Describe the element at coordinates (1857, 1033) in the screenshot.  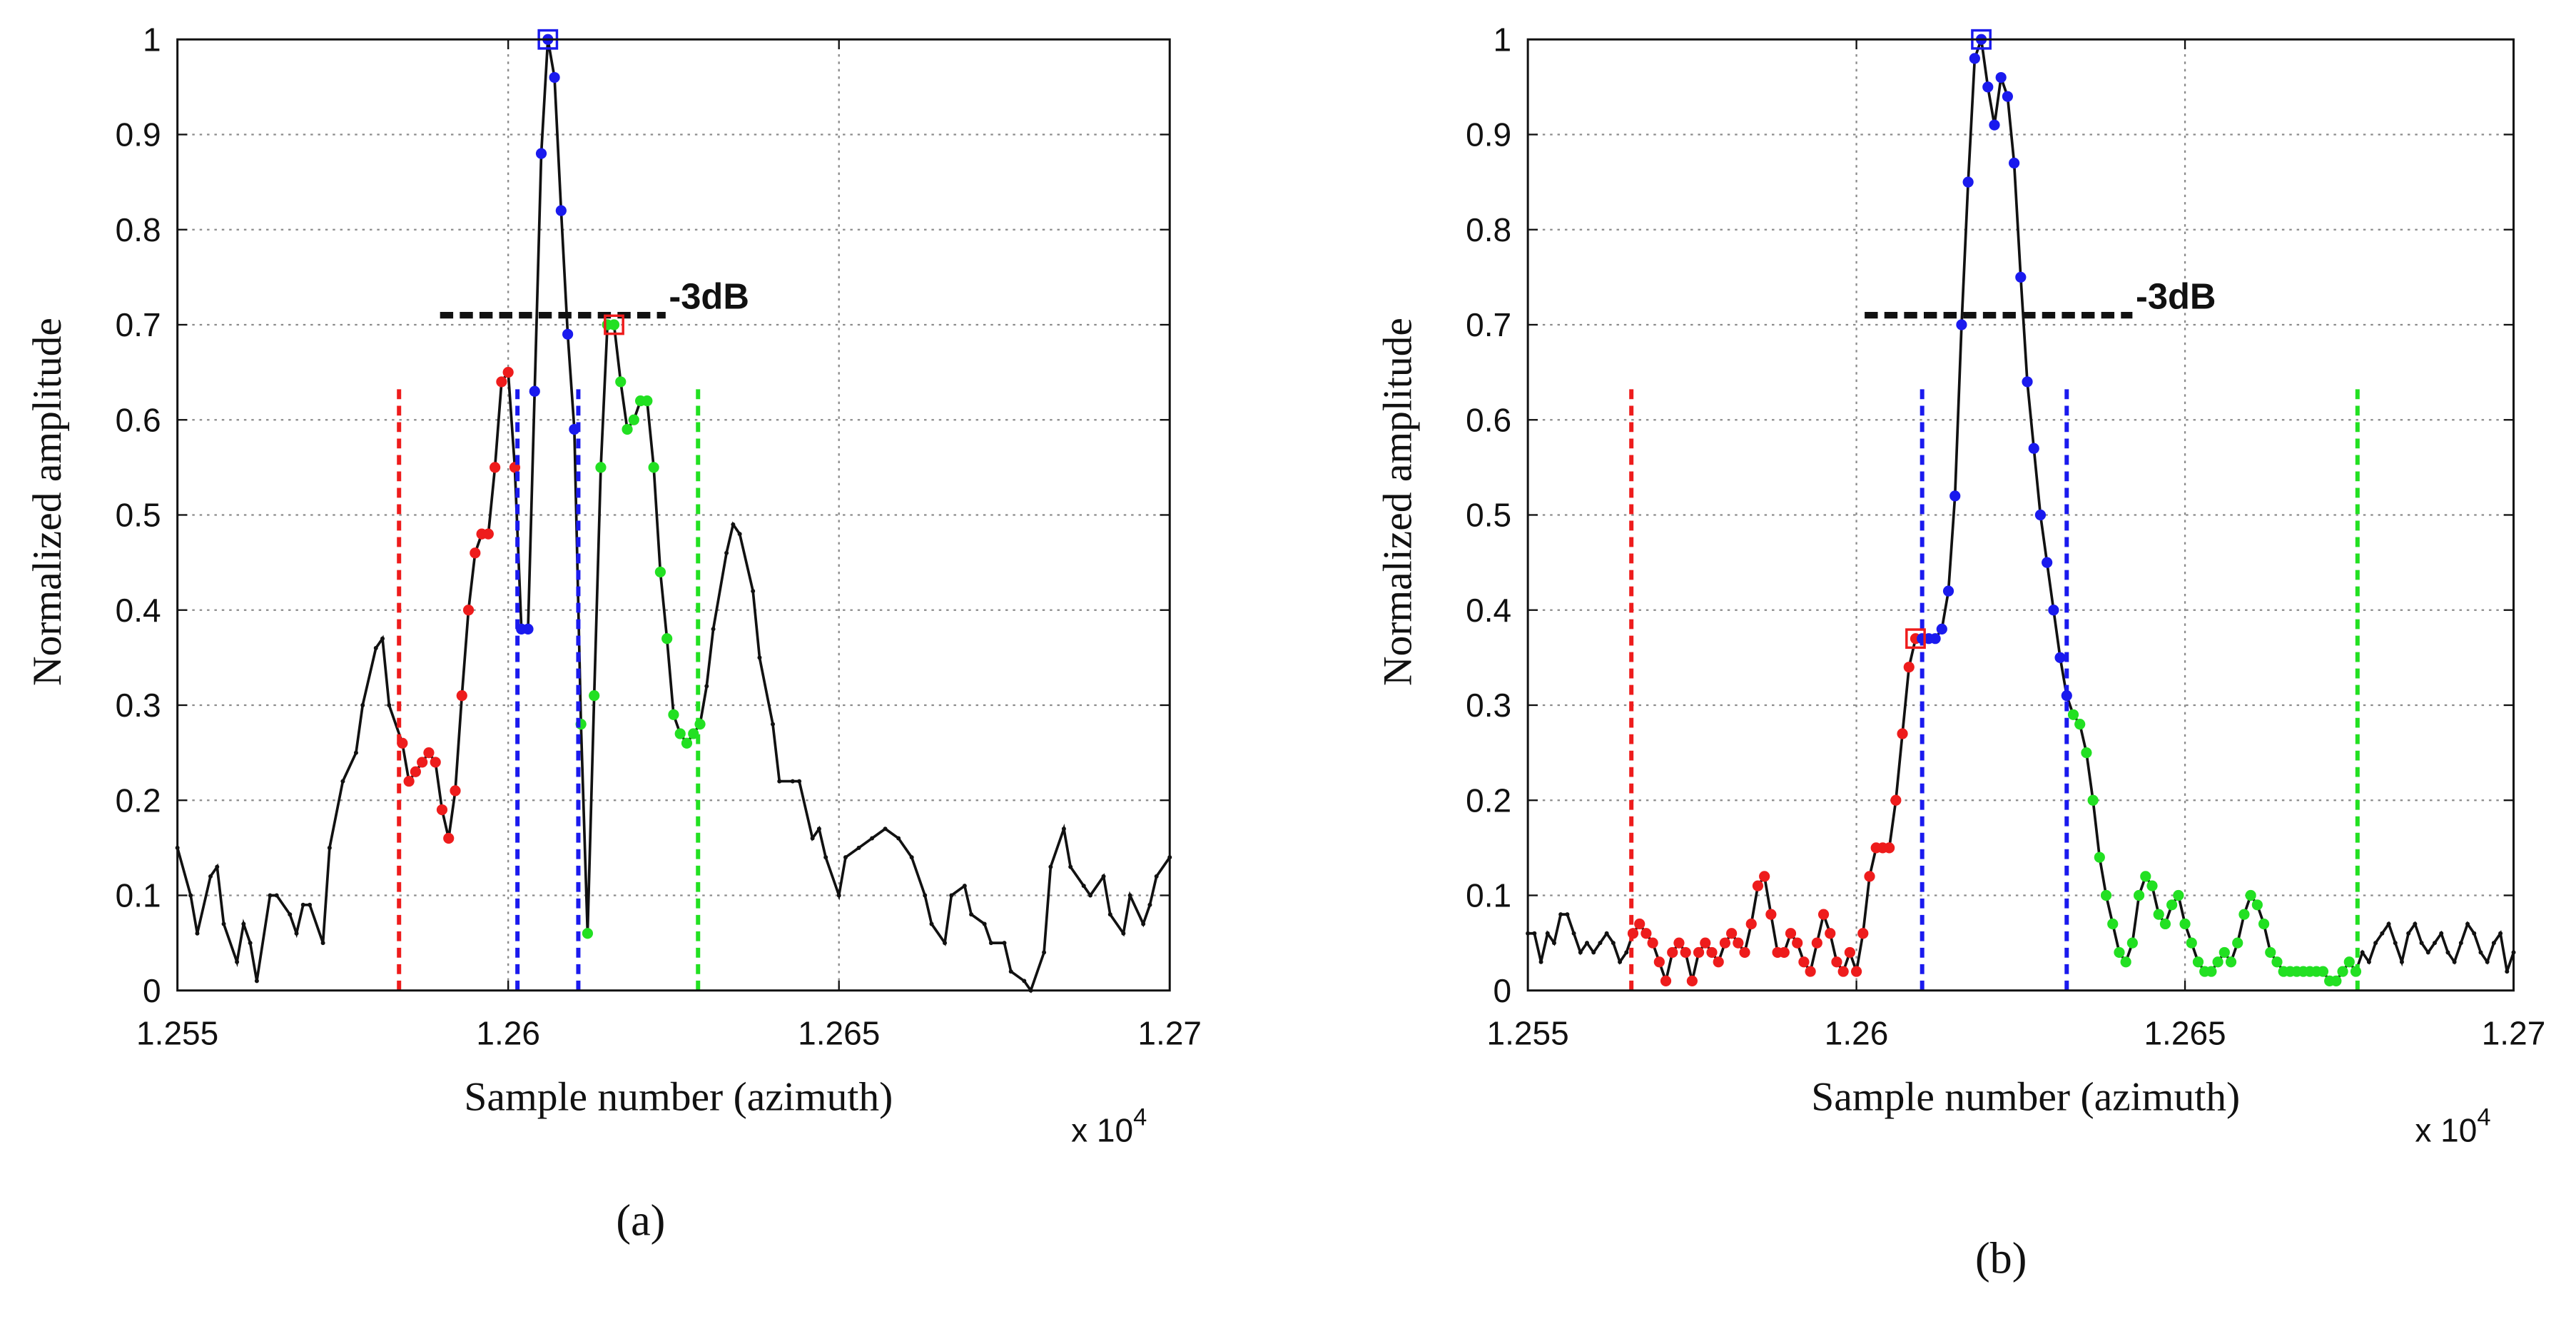
I see `x-tick-label: 1.26` at that location.